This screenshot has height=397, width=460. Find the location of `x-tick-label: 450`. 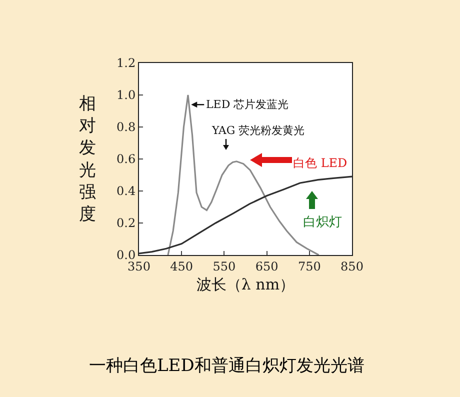

x-tick-label: 450 is located at coordinates (182, 266).